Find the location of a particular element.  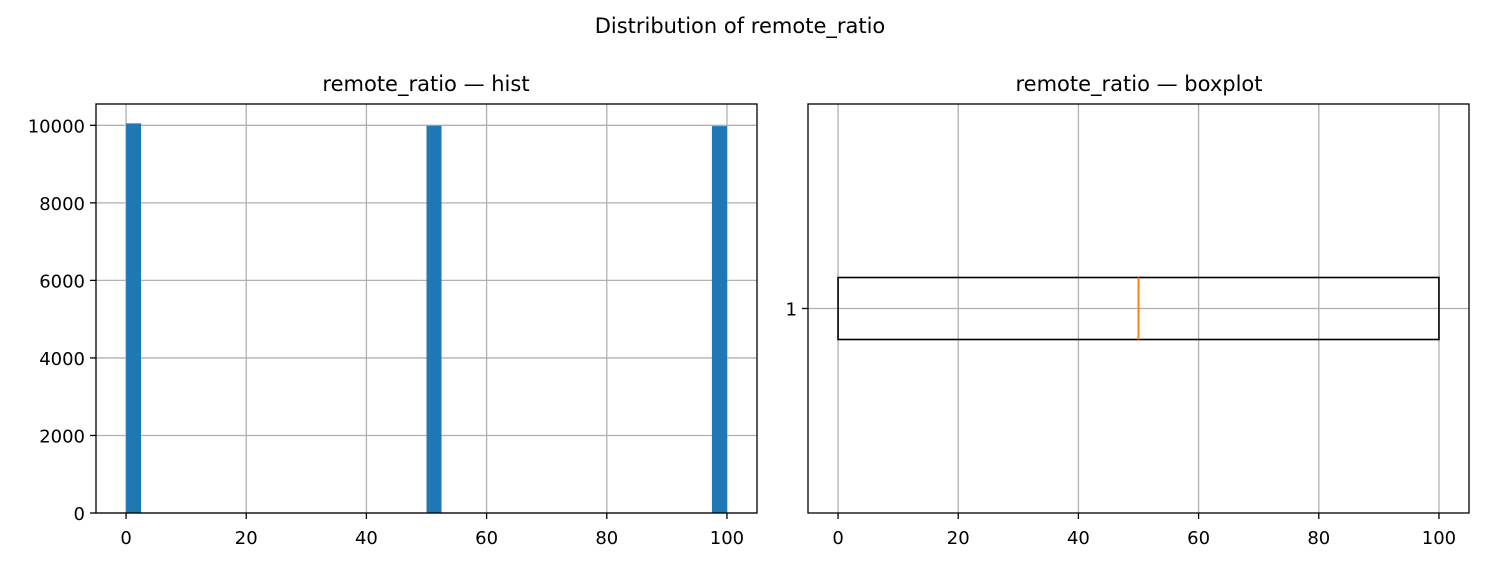

histogram-y-ticks: 0 2000 4000 6000 8000 10000 is located at coordinates (62, 320).